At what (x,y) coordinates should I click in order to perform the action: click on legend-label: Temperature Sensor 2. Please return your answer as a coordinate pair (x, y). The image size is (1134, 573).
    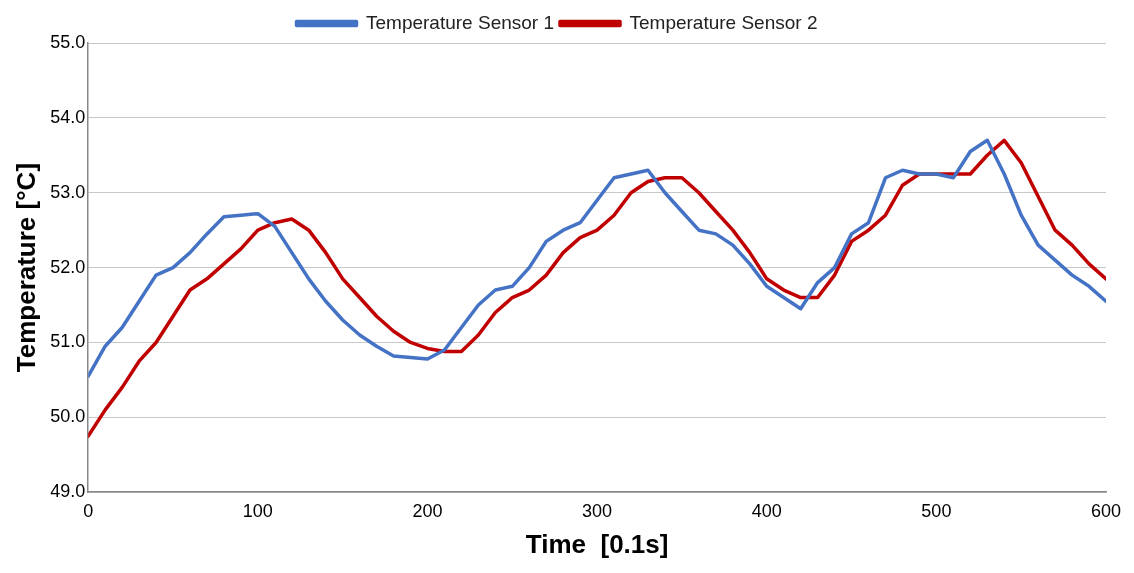
    Looking at the image, I should click on (723, 22).